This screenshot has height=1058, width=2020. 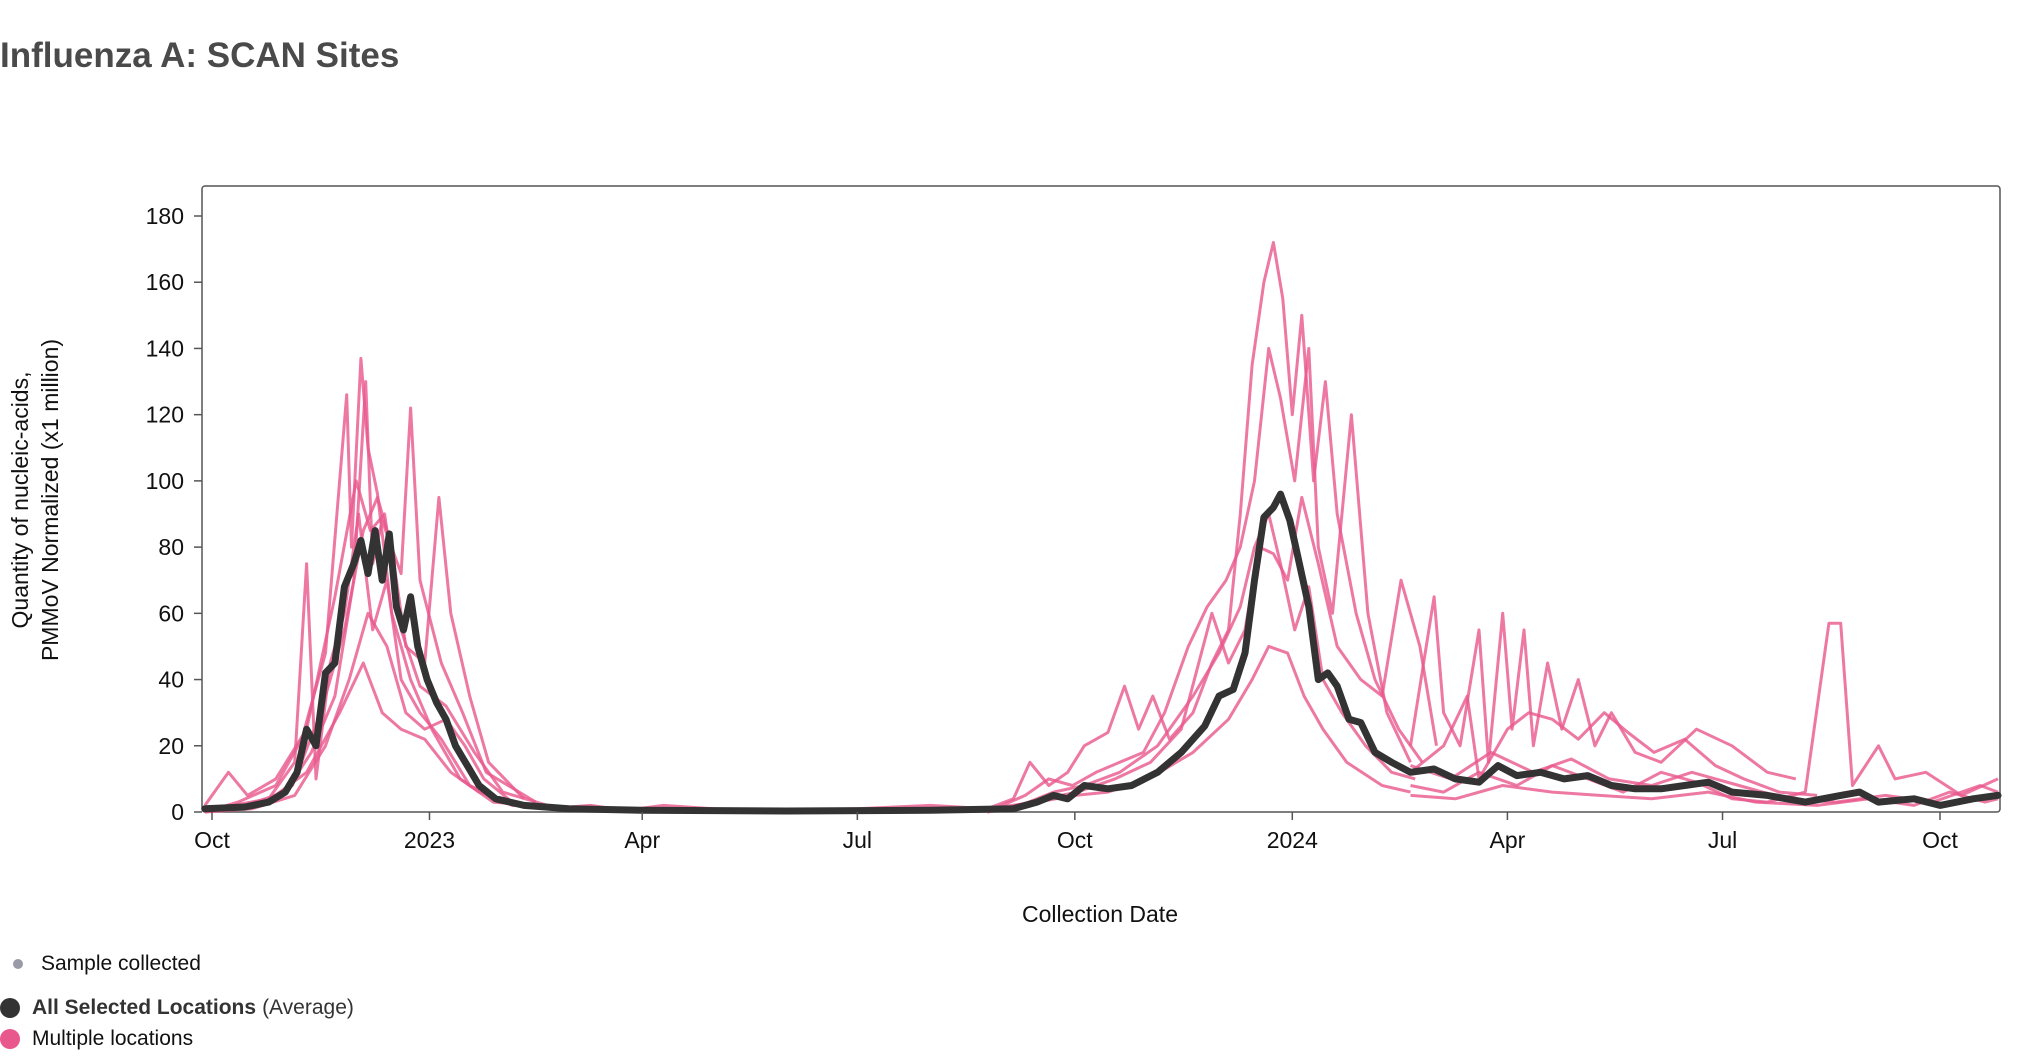 What do you see at coordinates (10, 1008) in the screenshot?
I see `average-dot-icon` at bounding box center [10, 1008].